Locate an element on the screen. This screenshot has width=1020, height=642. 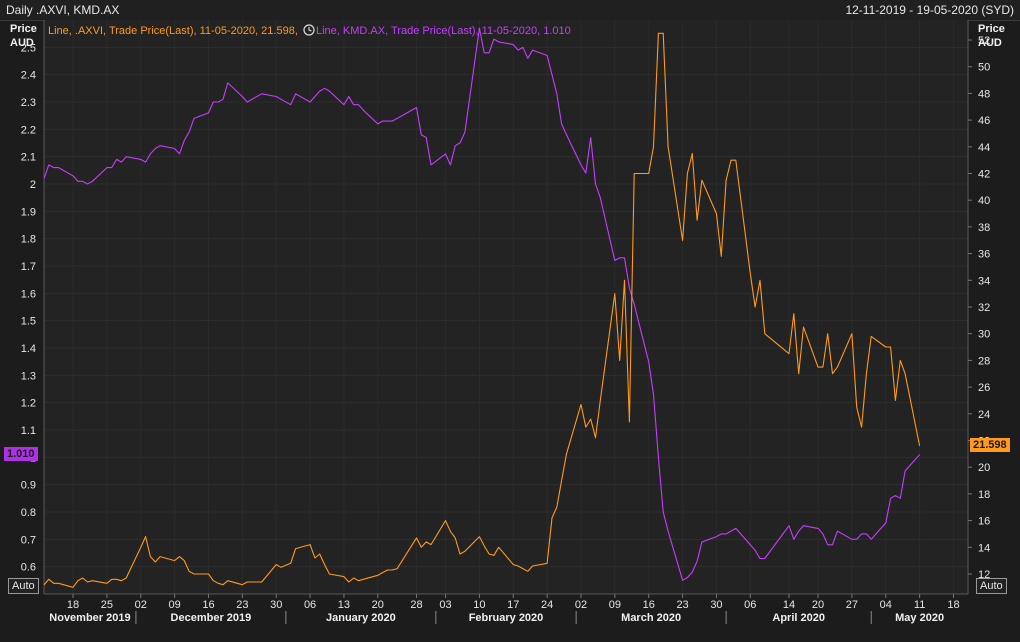
left-tick-label: 2.4 is located at coordinates (28, 76).